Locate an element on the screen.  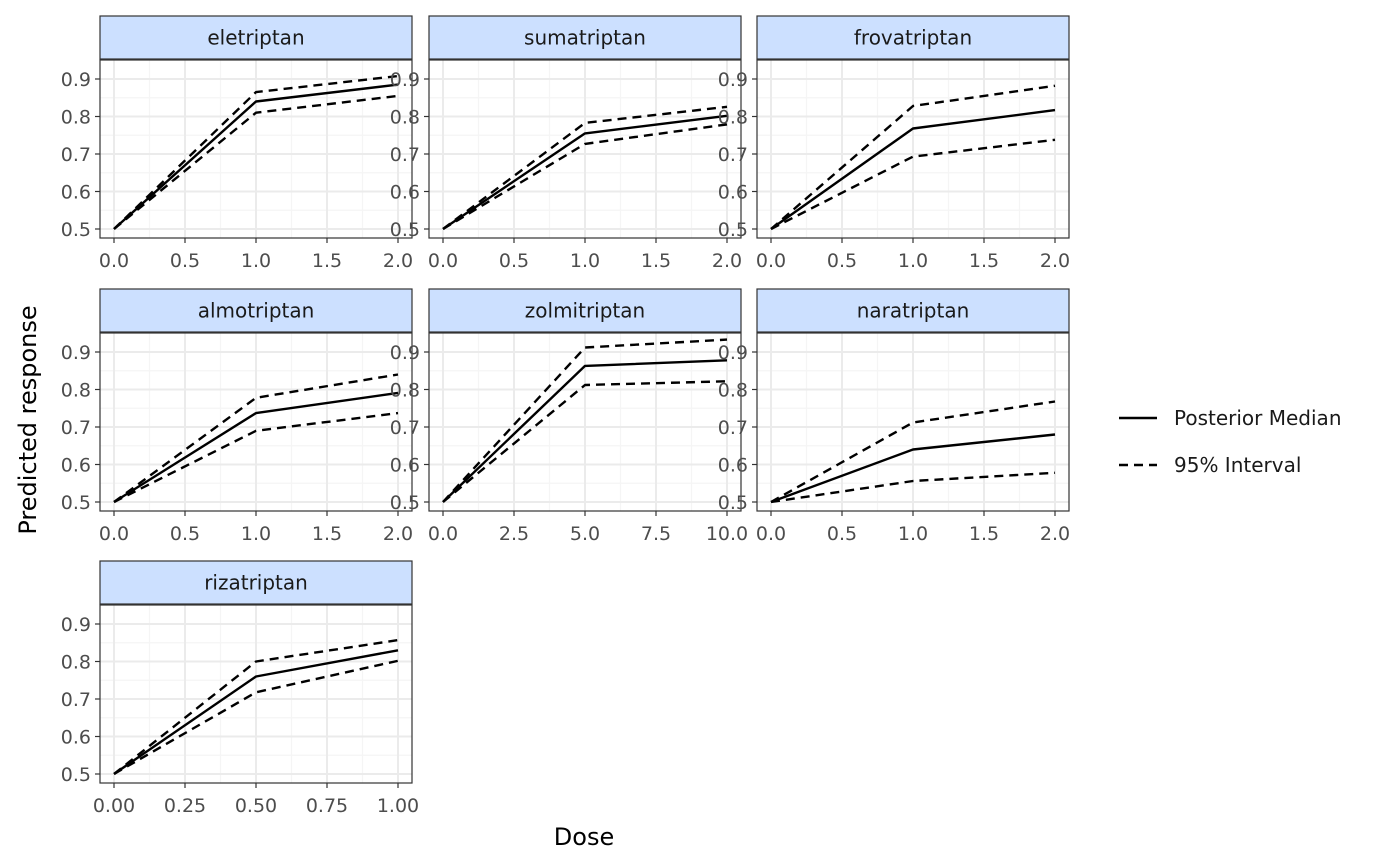
legend-label: Posterior Median is located at coordinates (1258, 418).